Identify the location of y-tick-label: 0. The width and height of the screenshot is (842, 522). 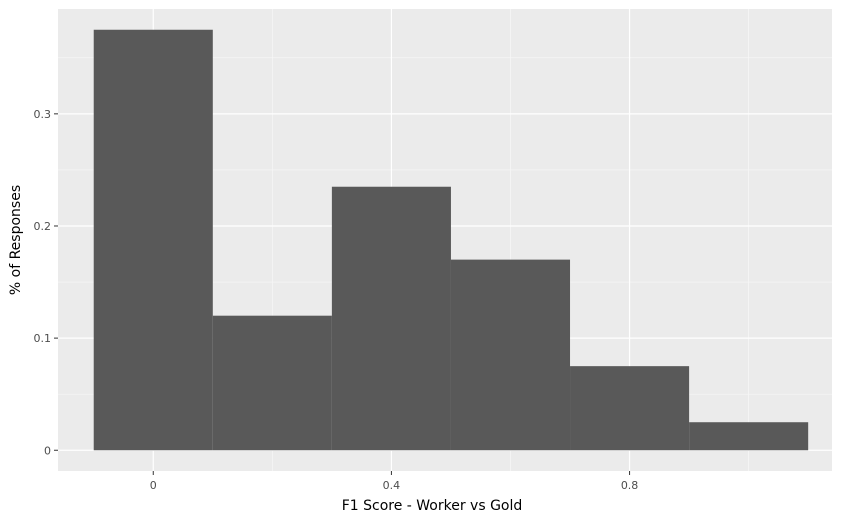
(47, 450).